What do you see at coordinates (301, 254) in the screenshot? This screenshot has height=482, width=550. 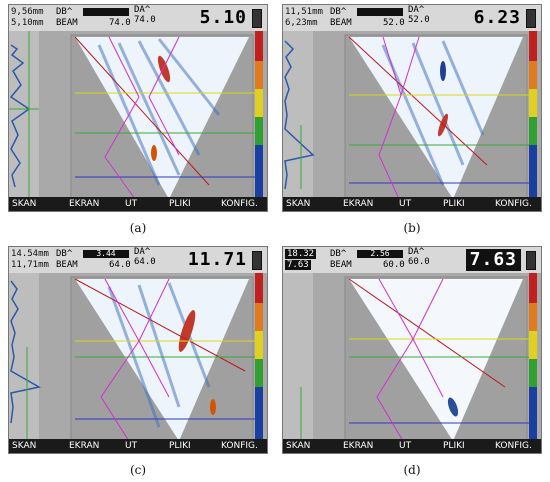 I see `depth-readout: 18.32` at bounding box center [301, 254].